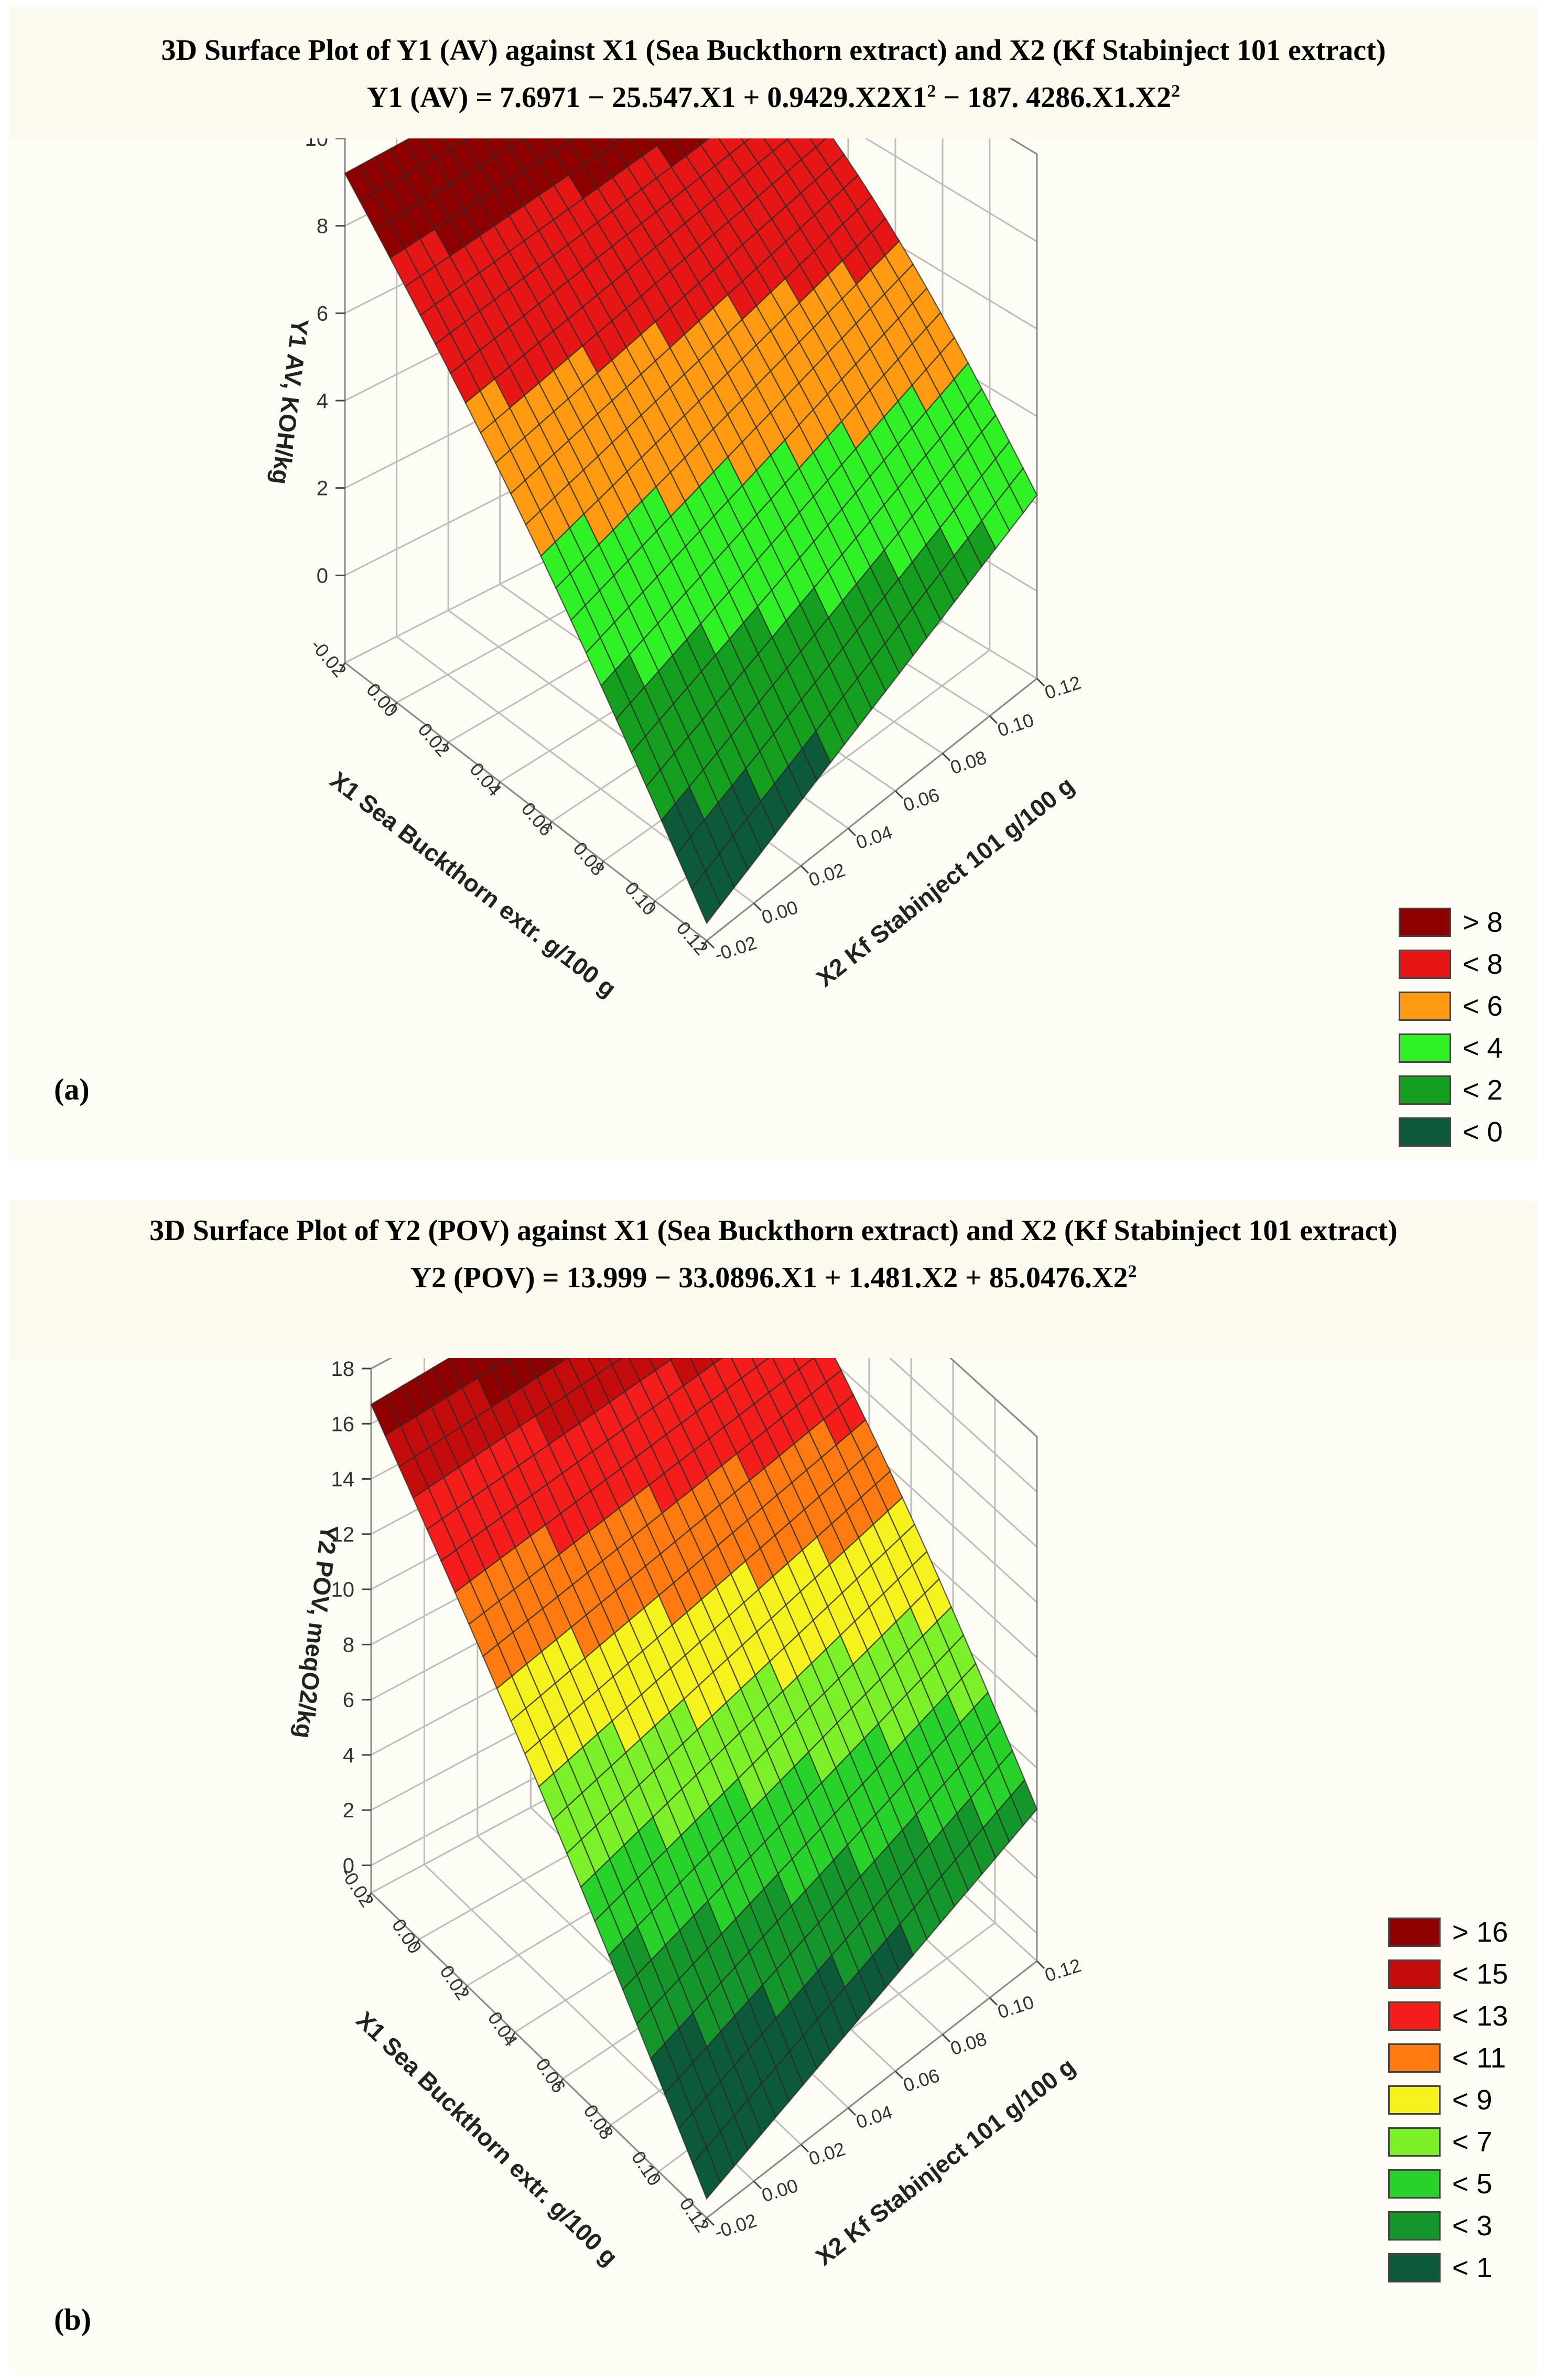 The image size is (1547, 2380). What do you see at coordinates (382, 700) in the screenshot?
I see `x1-tick-label: 0.00` at bounding box center [382, 700].